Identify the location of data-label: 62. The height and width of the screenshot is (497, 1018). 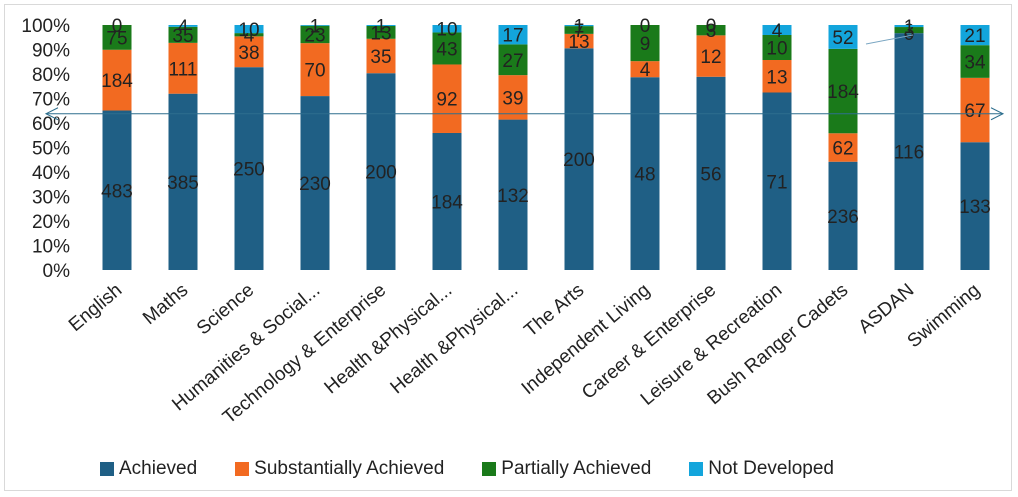
(842, 149).